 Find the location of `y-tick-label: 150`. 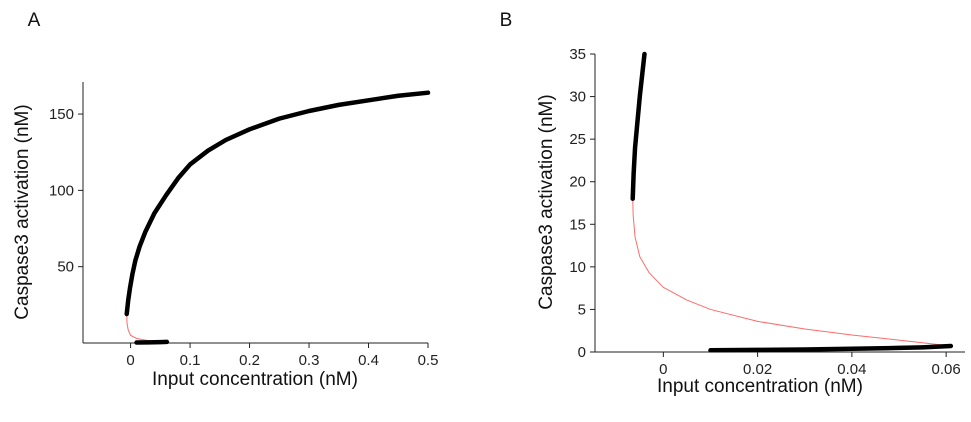

y-tick-label: 150 is located at coordinates (61, 114).